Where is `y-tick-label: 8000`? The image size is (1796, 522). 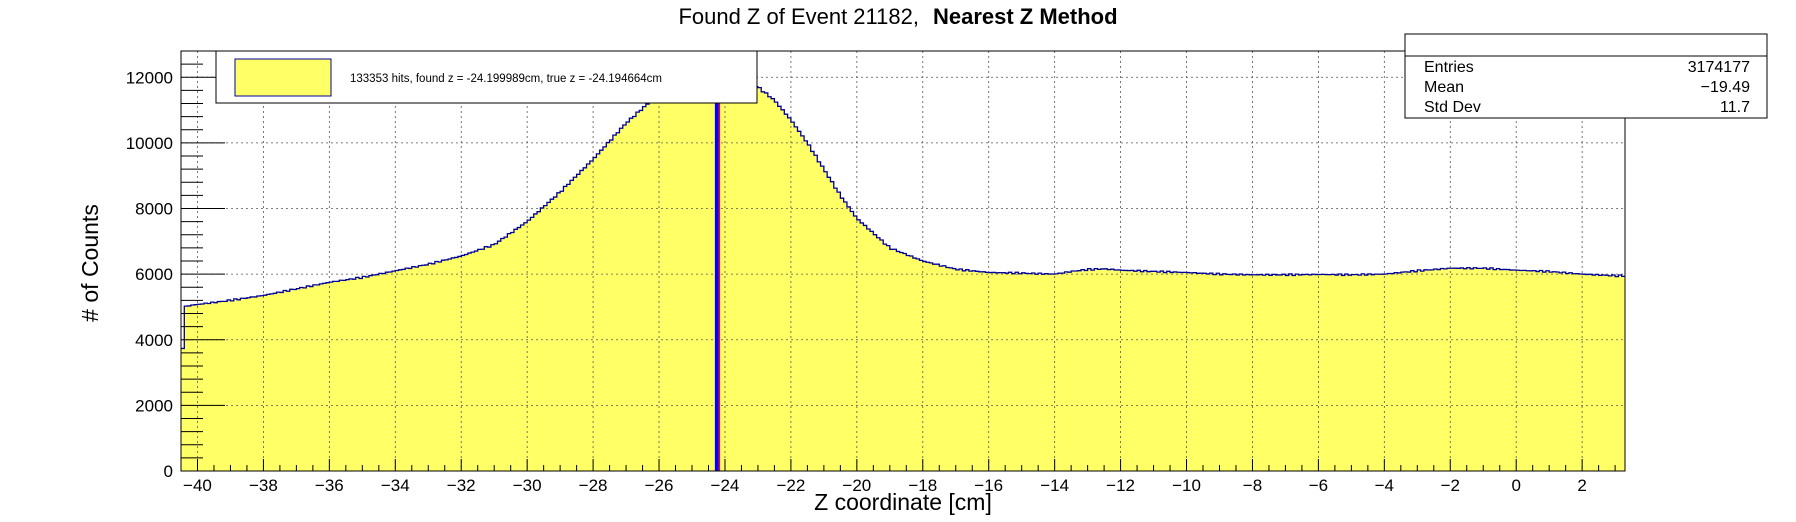
y-tick-label: 8000 is located at coordinates (154, 209).